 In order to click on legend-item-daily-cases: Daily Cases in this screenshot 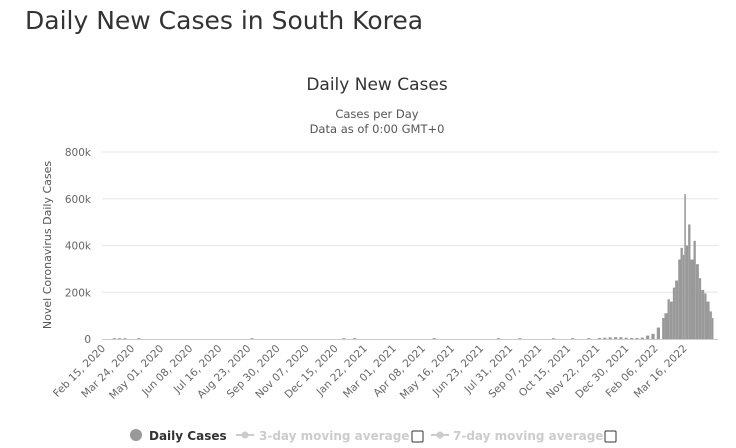, I will do `click(178, 436)`.